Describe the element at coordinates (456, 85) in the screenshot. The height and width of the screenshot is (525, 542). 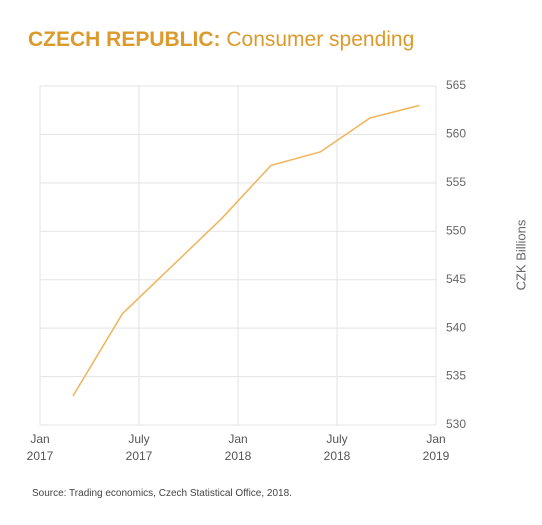
I see `y-tick-label: 565` at that location.